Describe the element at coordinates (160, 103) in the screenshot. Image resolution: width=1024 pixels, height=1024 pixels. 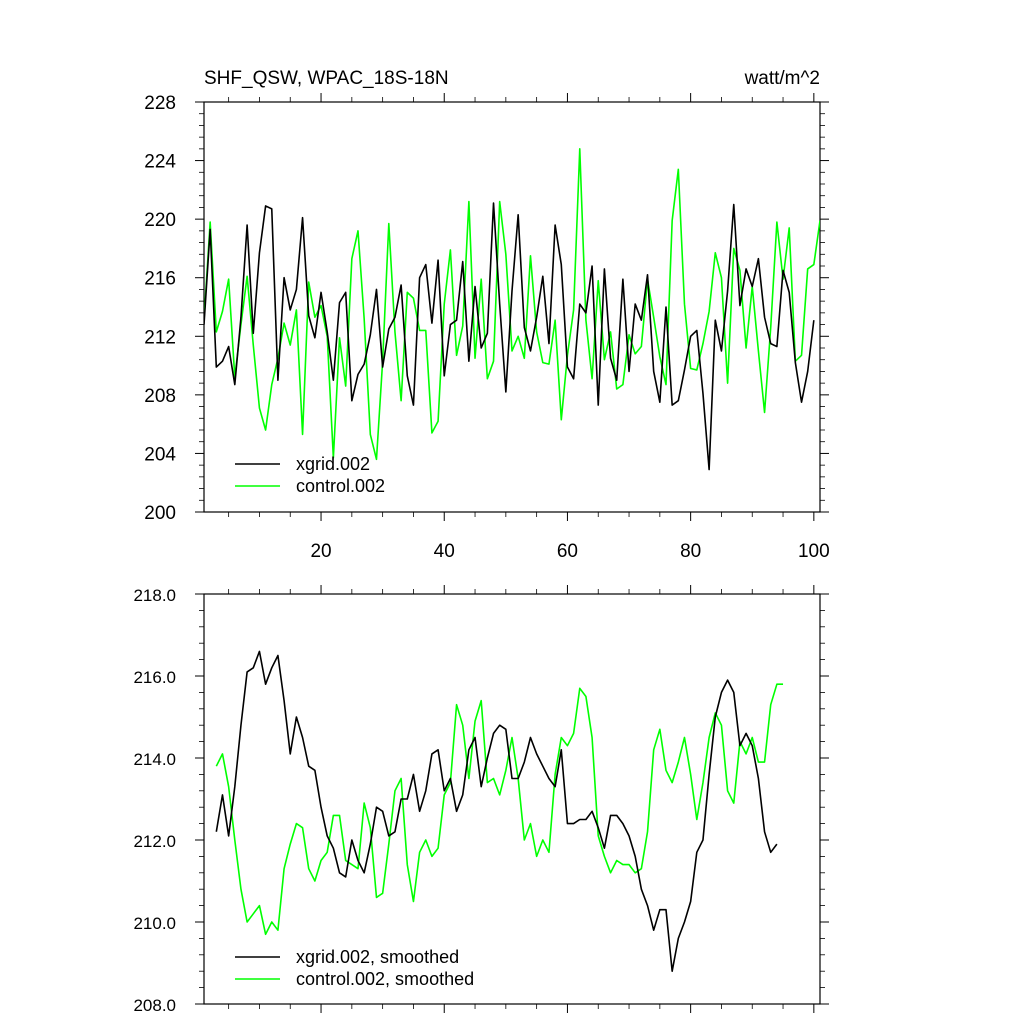
I see `top-ytick-label: 228` at that location.